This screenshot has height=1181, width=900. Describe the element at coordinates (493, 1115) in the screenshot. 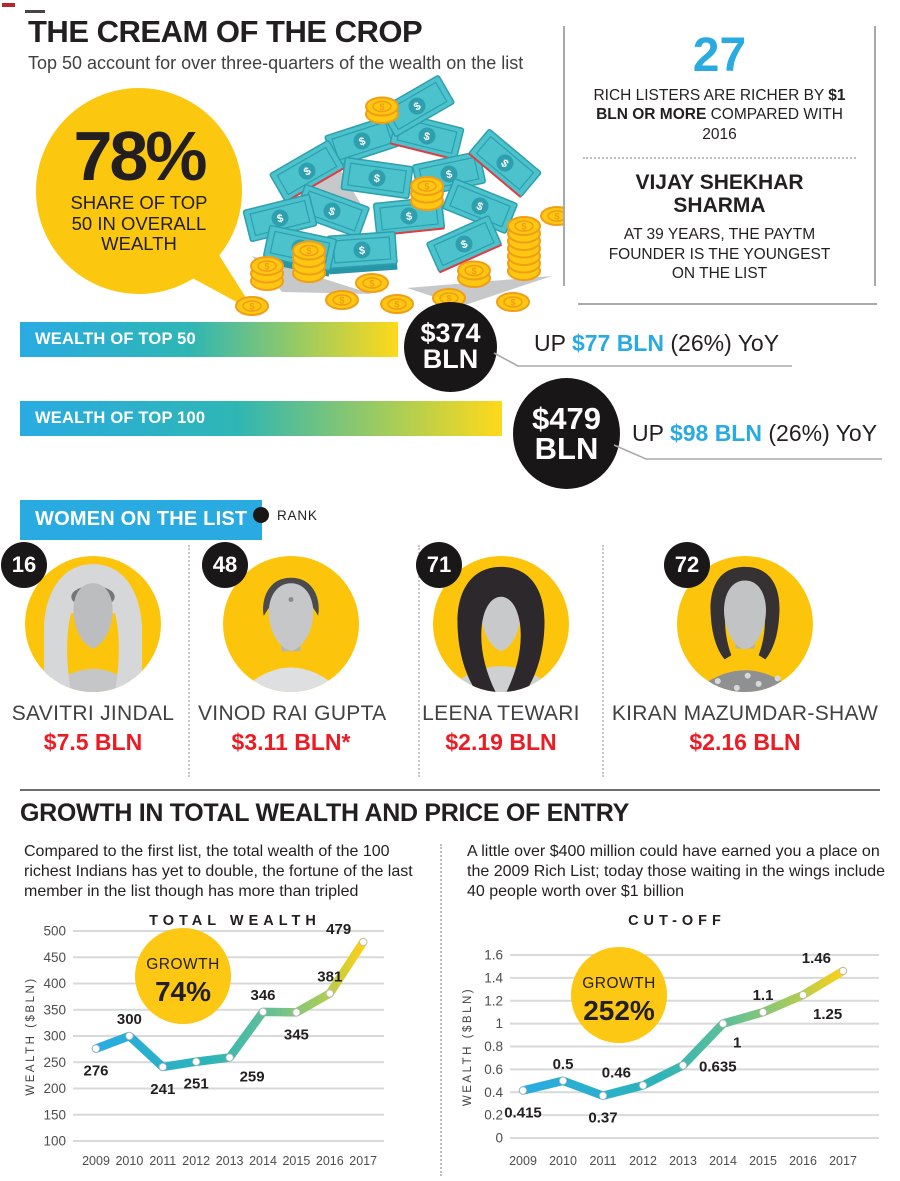

I see `svg-text: 0.2` at that location.